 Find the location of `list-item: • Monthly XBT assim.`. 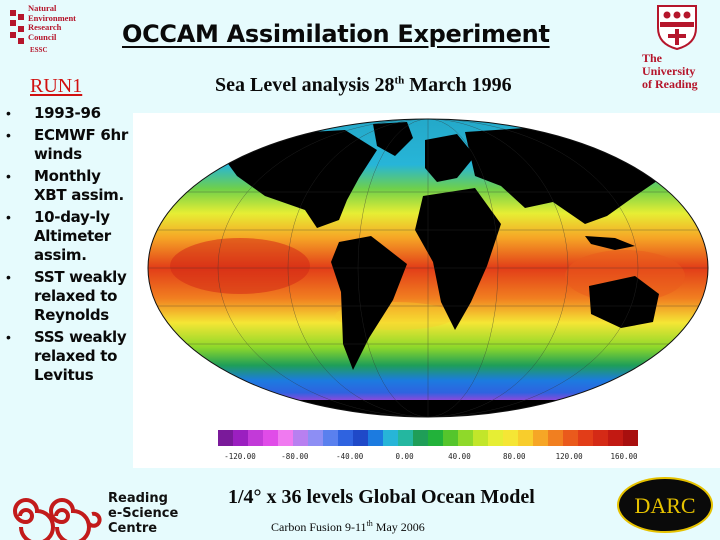

list-item: • Monthly XBT assim. is located at coordinates (65, 185).